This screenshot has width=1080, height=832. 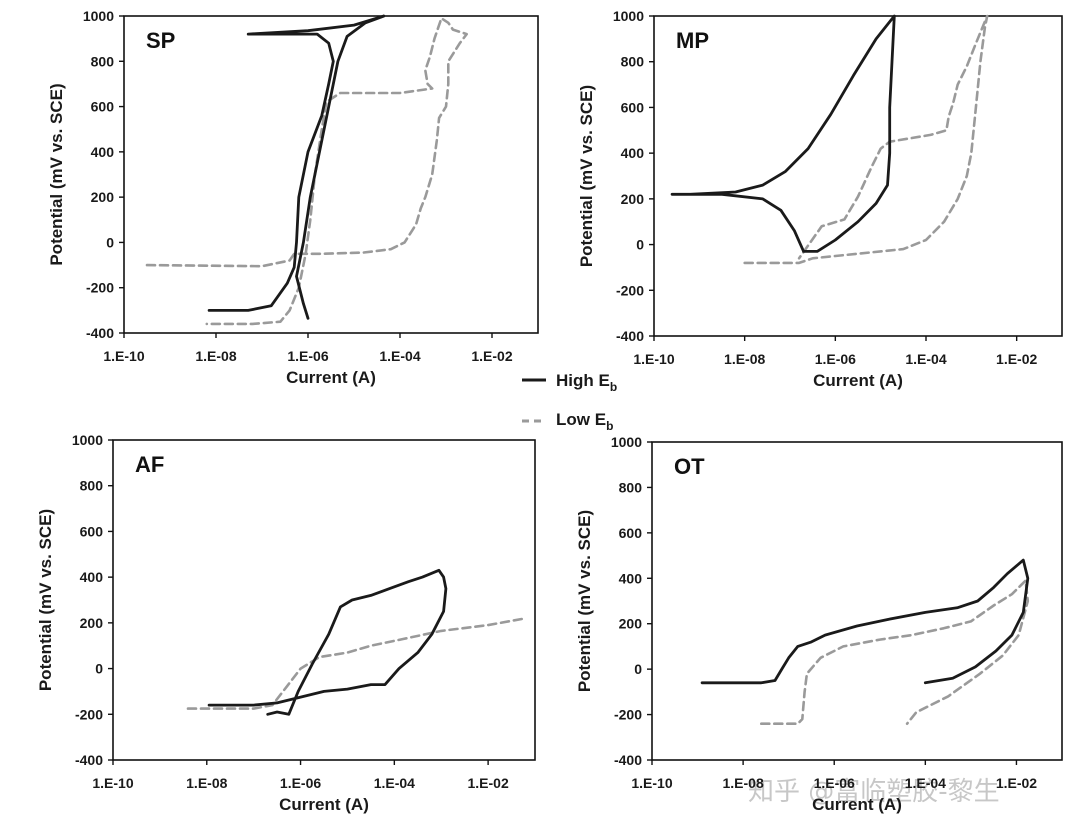 What do you see at coordinates (149, 464) in the screenshot?
I see `panel-title: AF` at bounding box center [149, 464].